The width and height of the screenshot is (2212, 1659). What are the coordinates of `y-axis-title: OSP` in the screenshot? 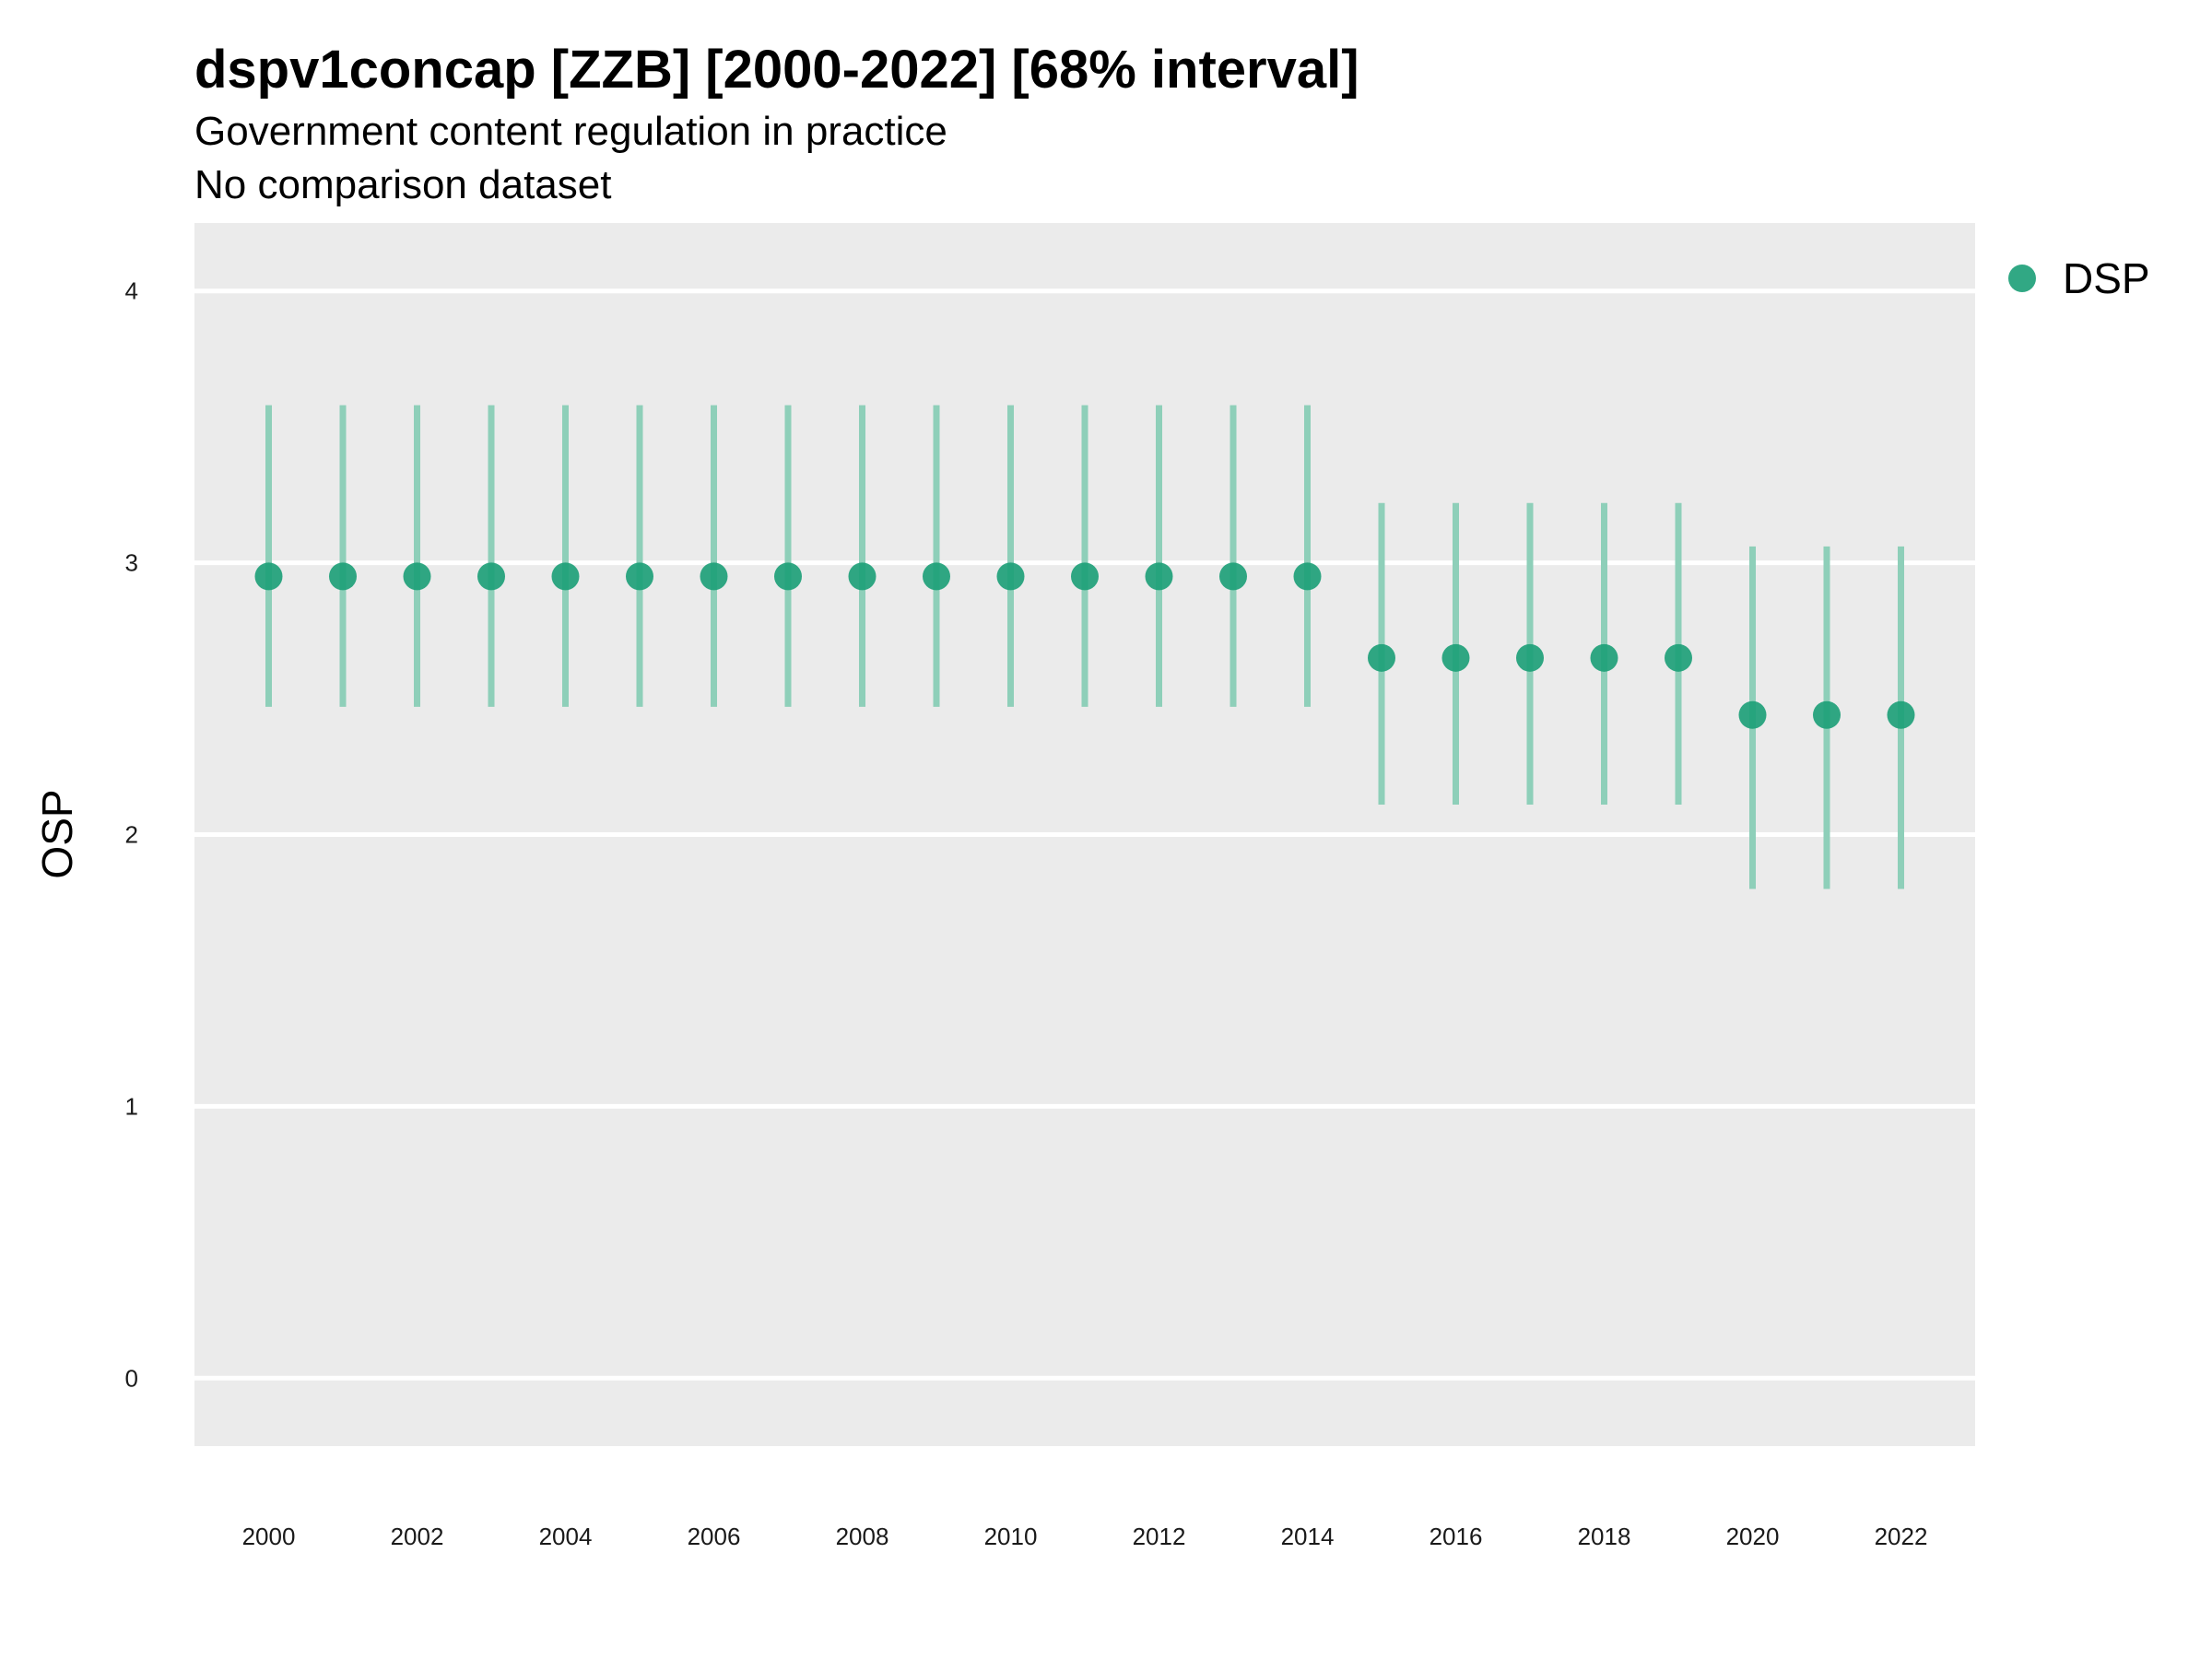 It's located at (57, 833).